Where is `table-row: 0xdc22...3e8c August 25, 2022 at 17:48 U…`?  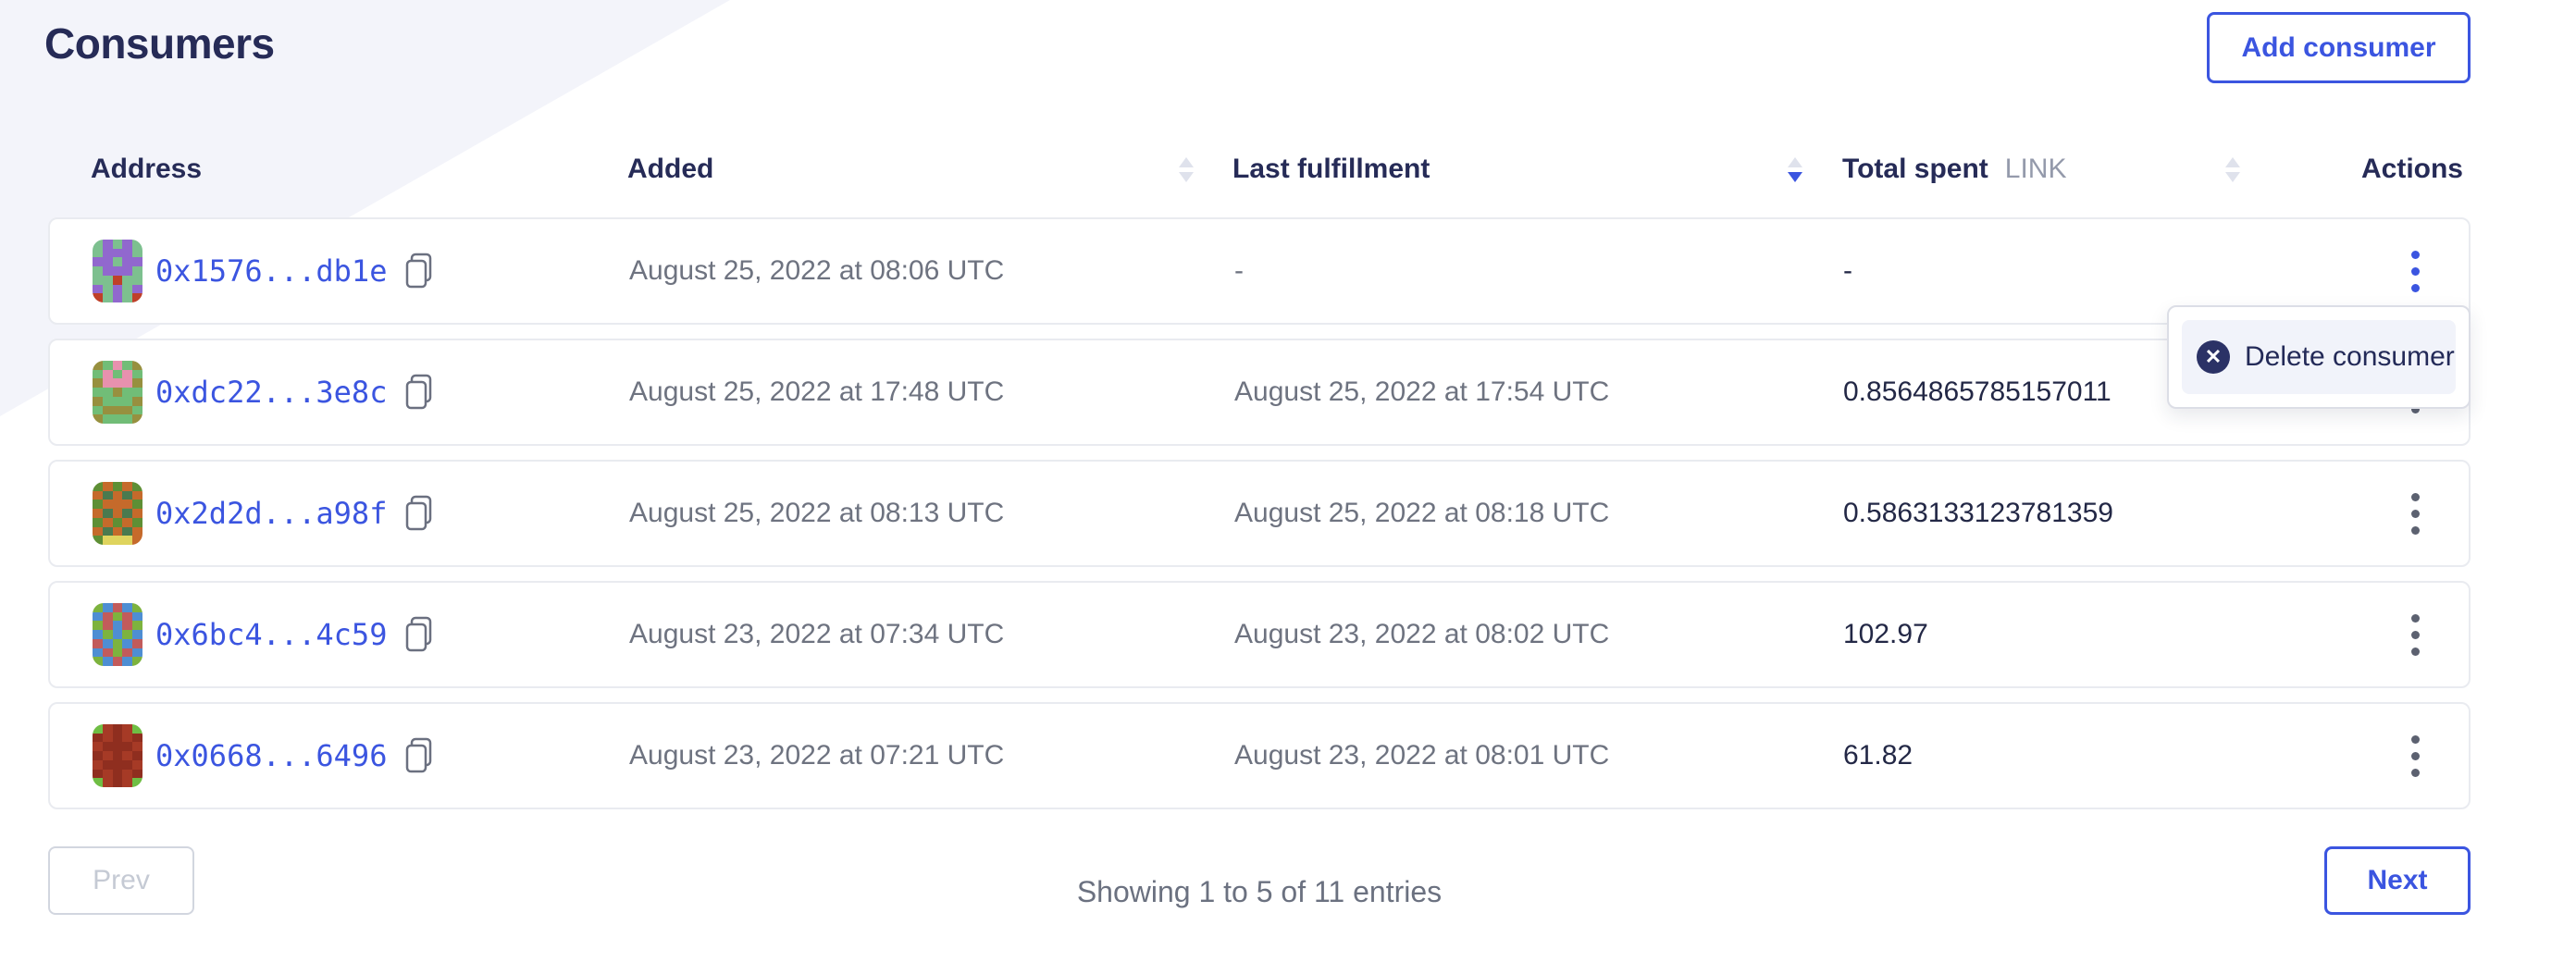 table-row: 0xdc22...3e8c August 25, 2022 at 17:48 U… is located at coordinates (1259, 392).